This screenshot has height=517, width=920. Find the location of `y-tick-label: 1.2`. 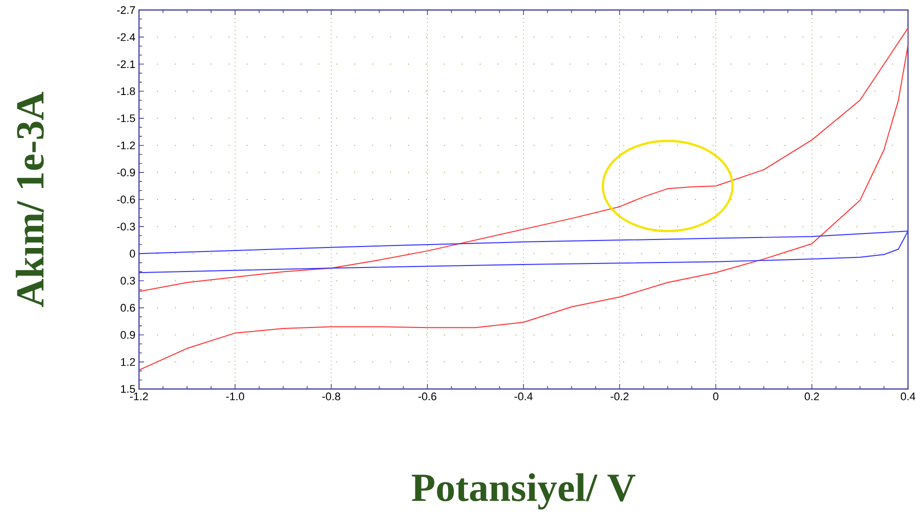

y-tick-label: 1.2 is located at coordinates (128, 362).